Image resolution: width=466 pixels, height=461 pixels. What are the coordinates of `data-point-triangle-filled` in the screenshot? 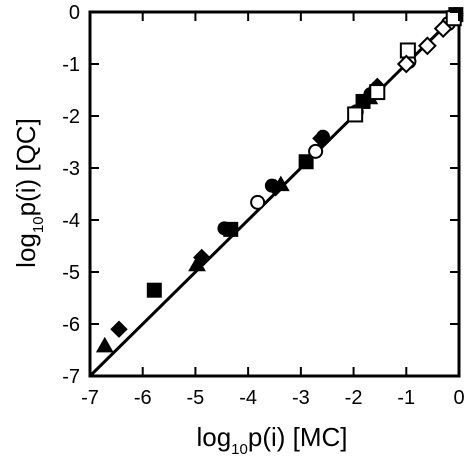 It's located at (104, 344).